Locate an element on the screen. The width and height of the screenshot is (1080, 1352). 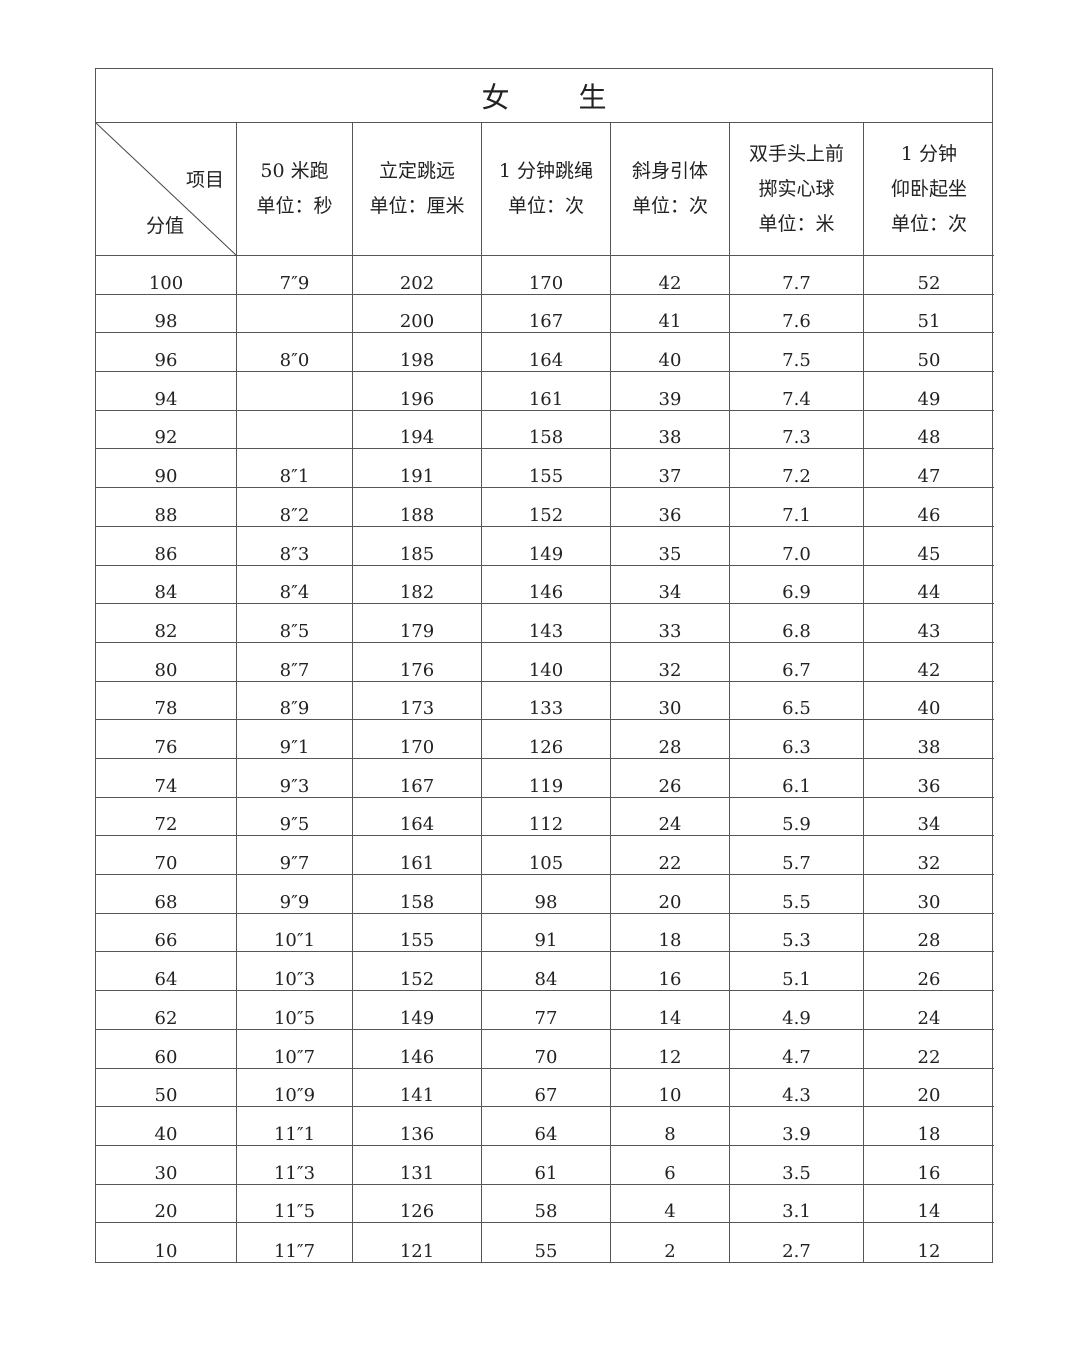
column-header: 50 米跑单位：秒 is located at coordinates (295, 189).